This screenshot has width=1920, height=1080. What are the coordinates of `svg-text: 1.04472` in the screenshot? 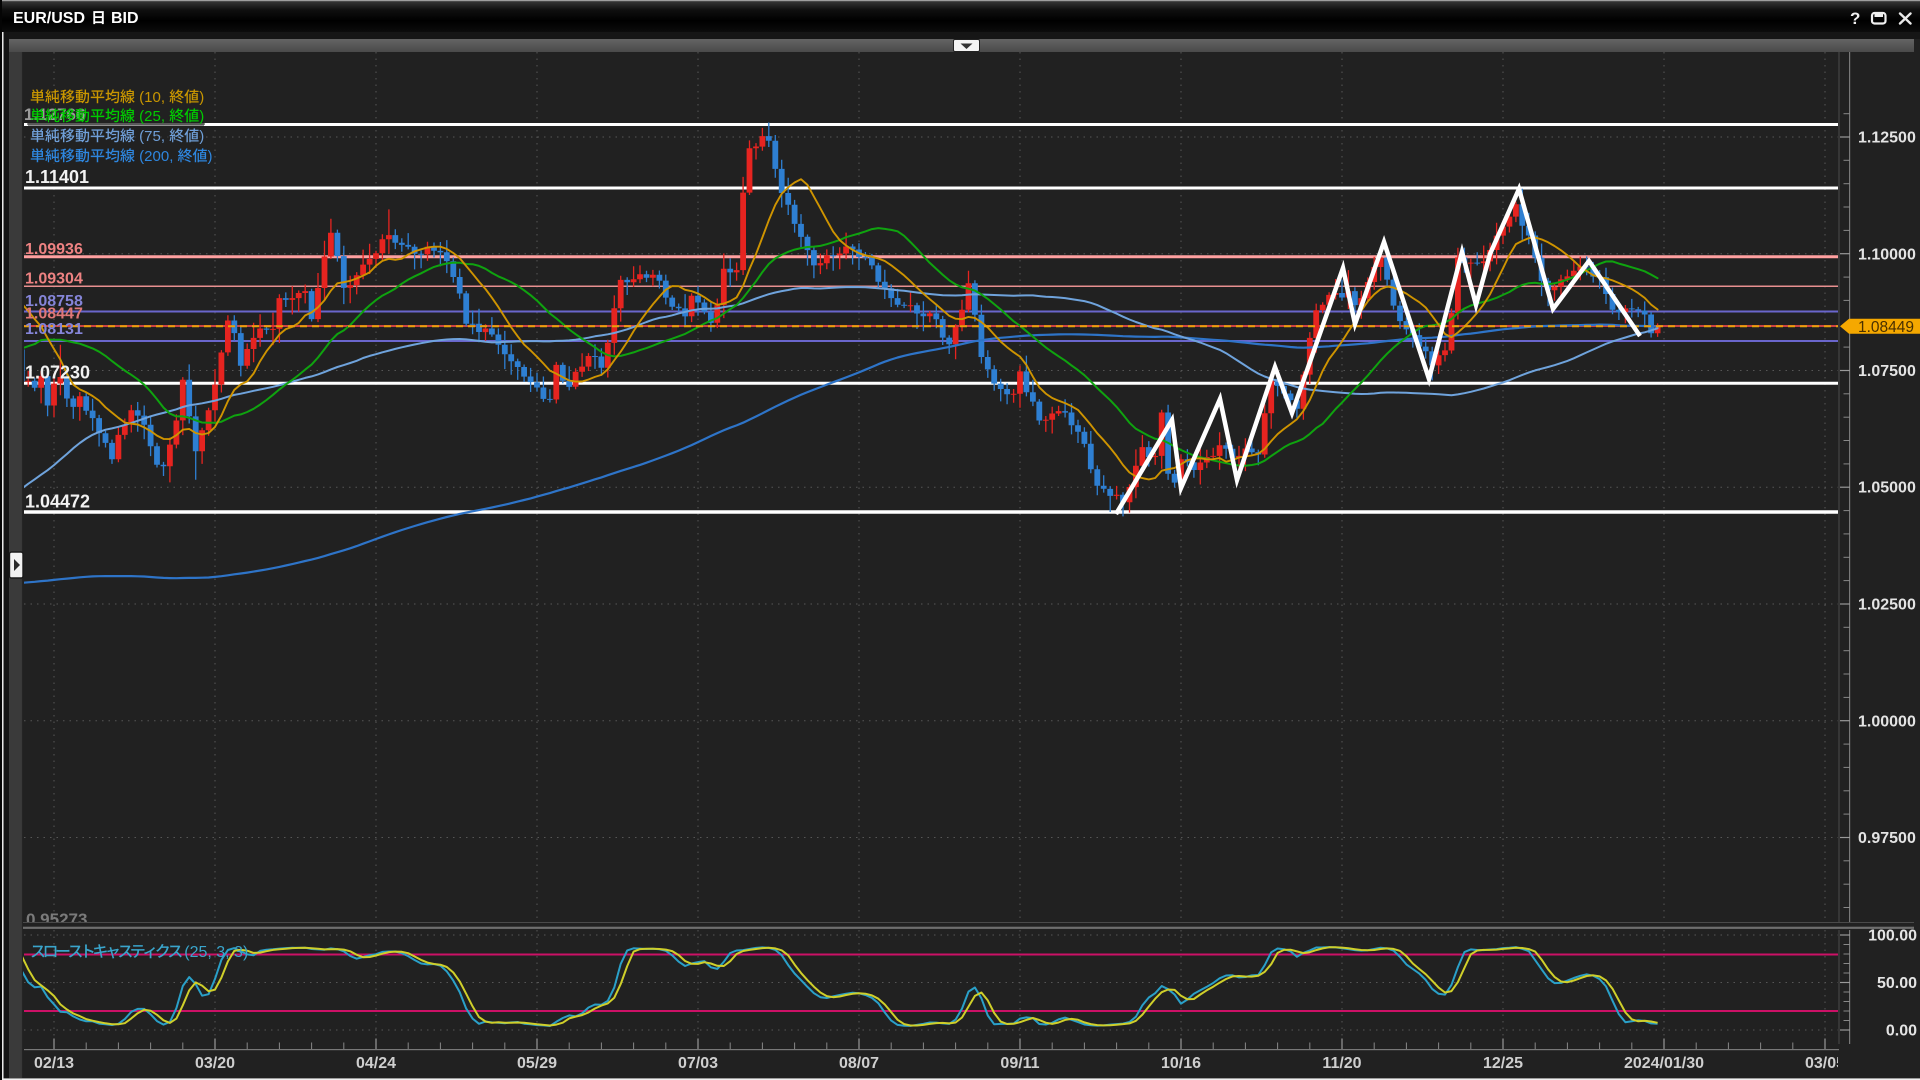 It's located at (57, 502).